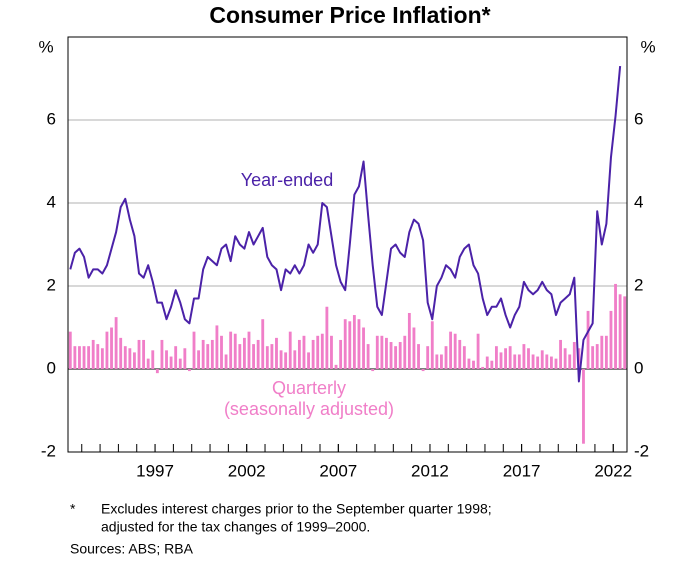 This screenshot has width=700, height=567. Describe the element at coordinates (51, 118) in the screenshot. I see `y-tick-label: 6` at that location.